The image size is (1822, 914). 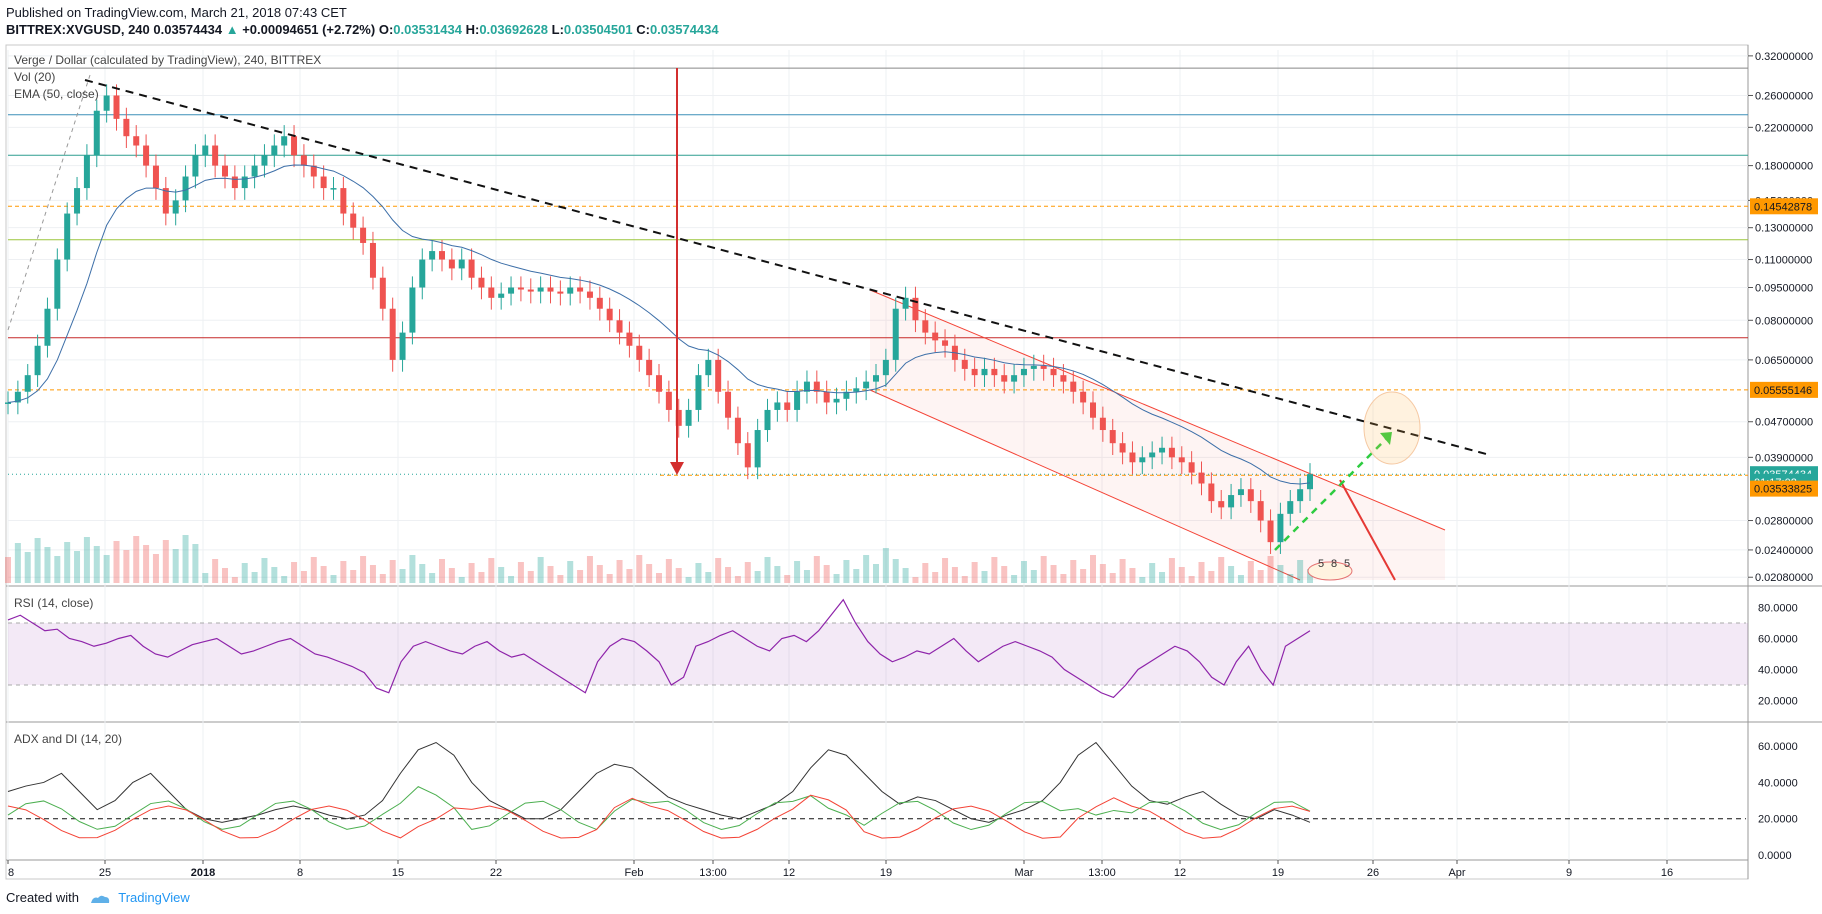 What do you see at coordinates (56, 94) in the screenshot?
I see `ema-indicator-label: EMA (50, close)` at bounding box center [56, 94].